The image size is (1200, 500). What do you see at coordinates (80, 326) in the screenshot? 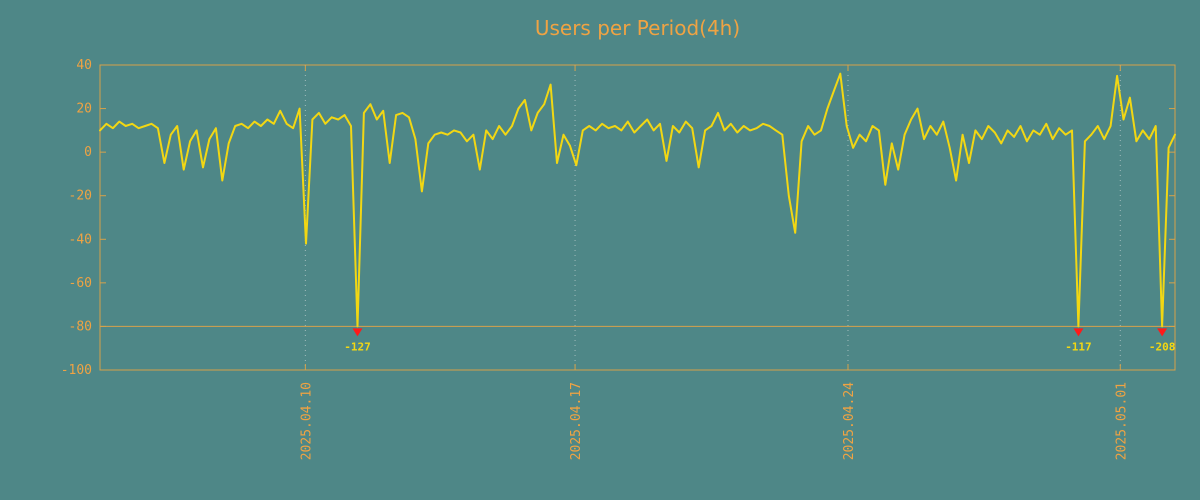
I see `y-tick-label: -80` at bounding box center [80, 326].